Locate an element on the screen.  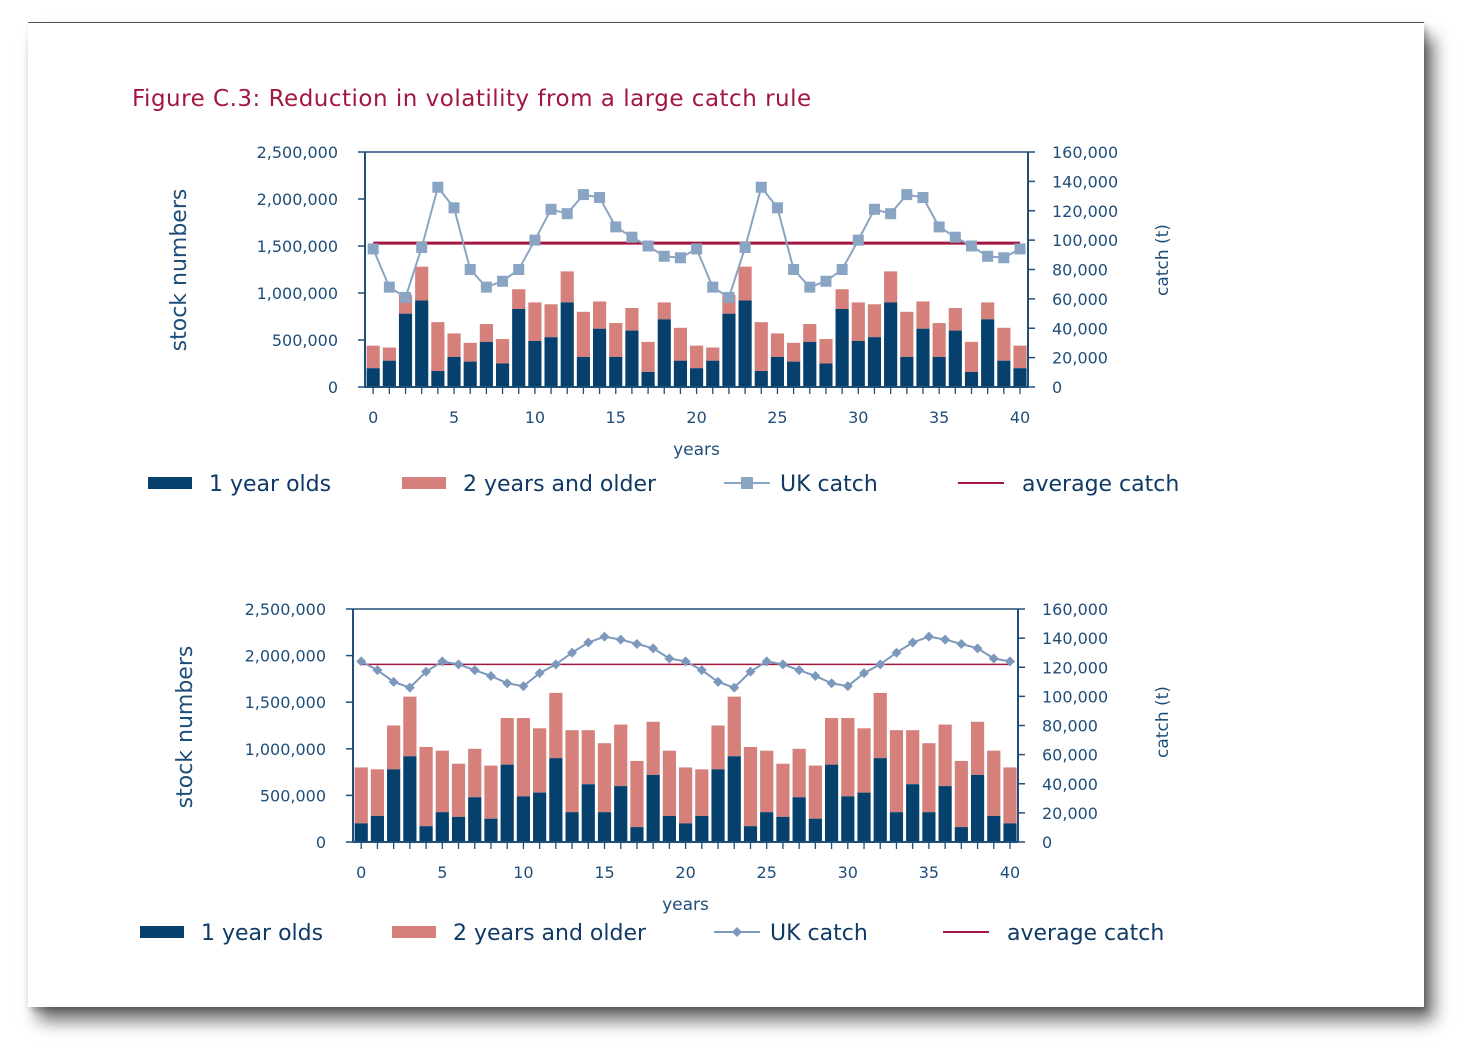
legend-swatch-one-year is located at coordinates (170, 483).